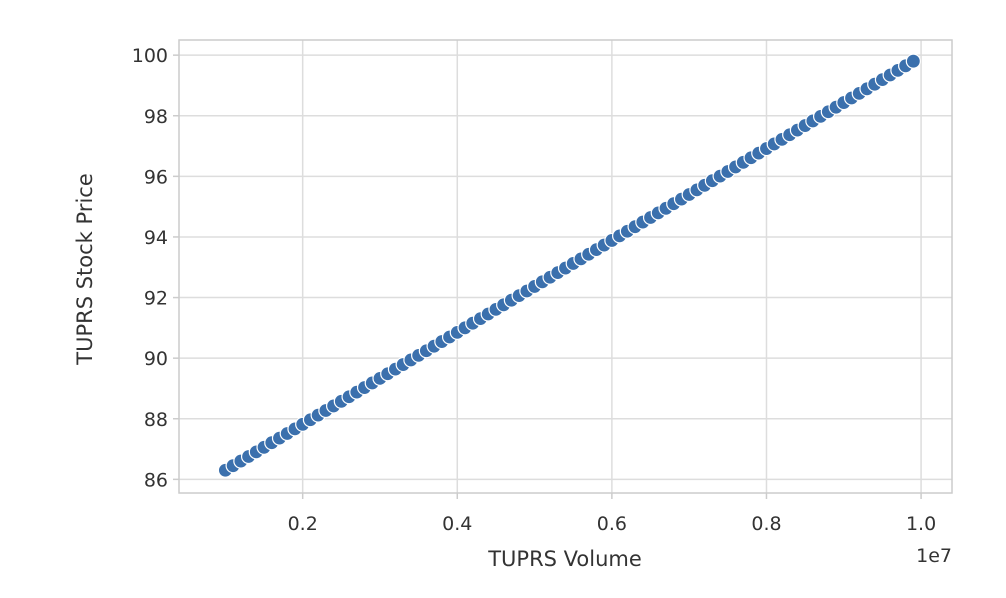 Image resolution: width=1006 pixels, height=598 pixels. I want to click on y-axis-title: TUPRS Stock Price, so click(85, 269).